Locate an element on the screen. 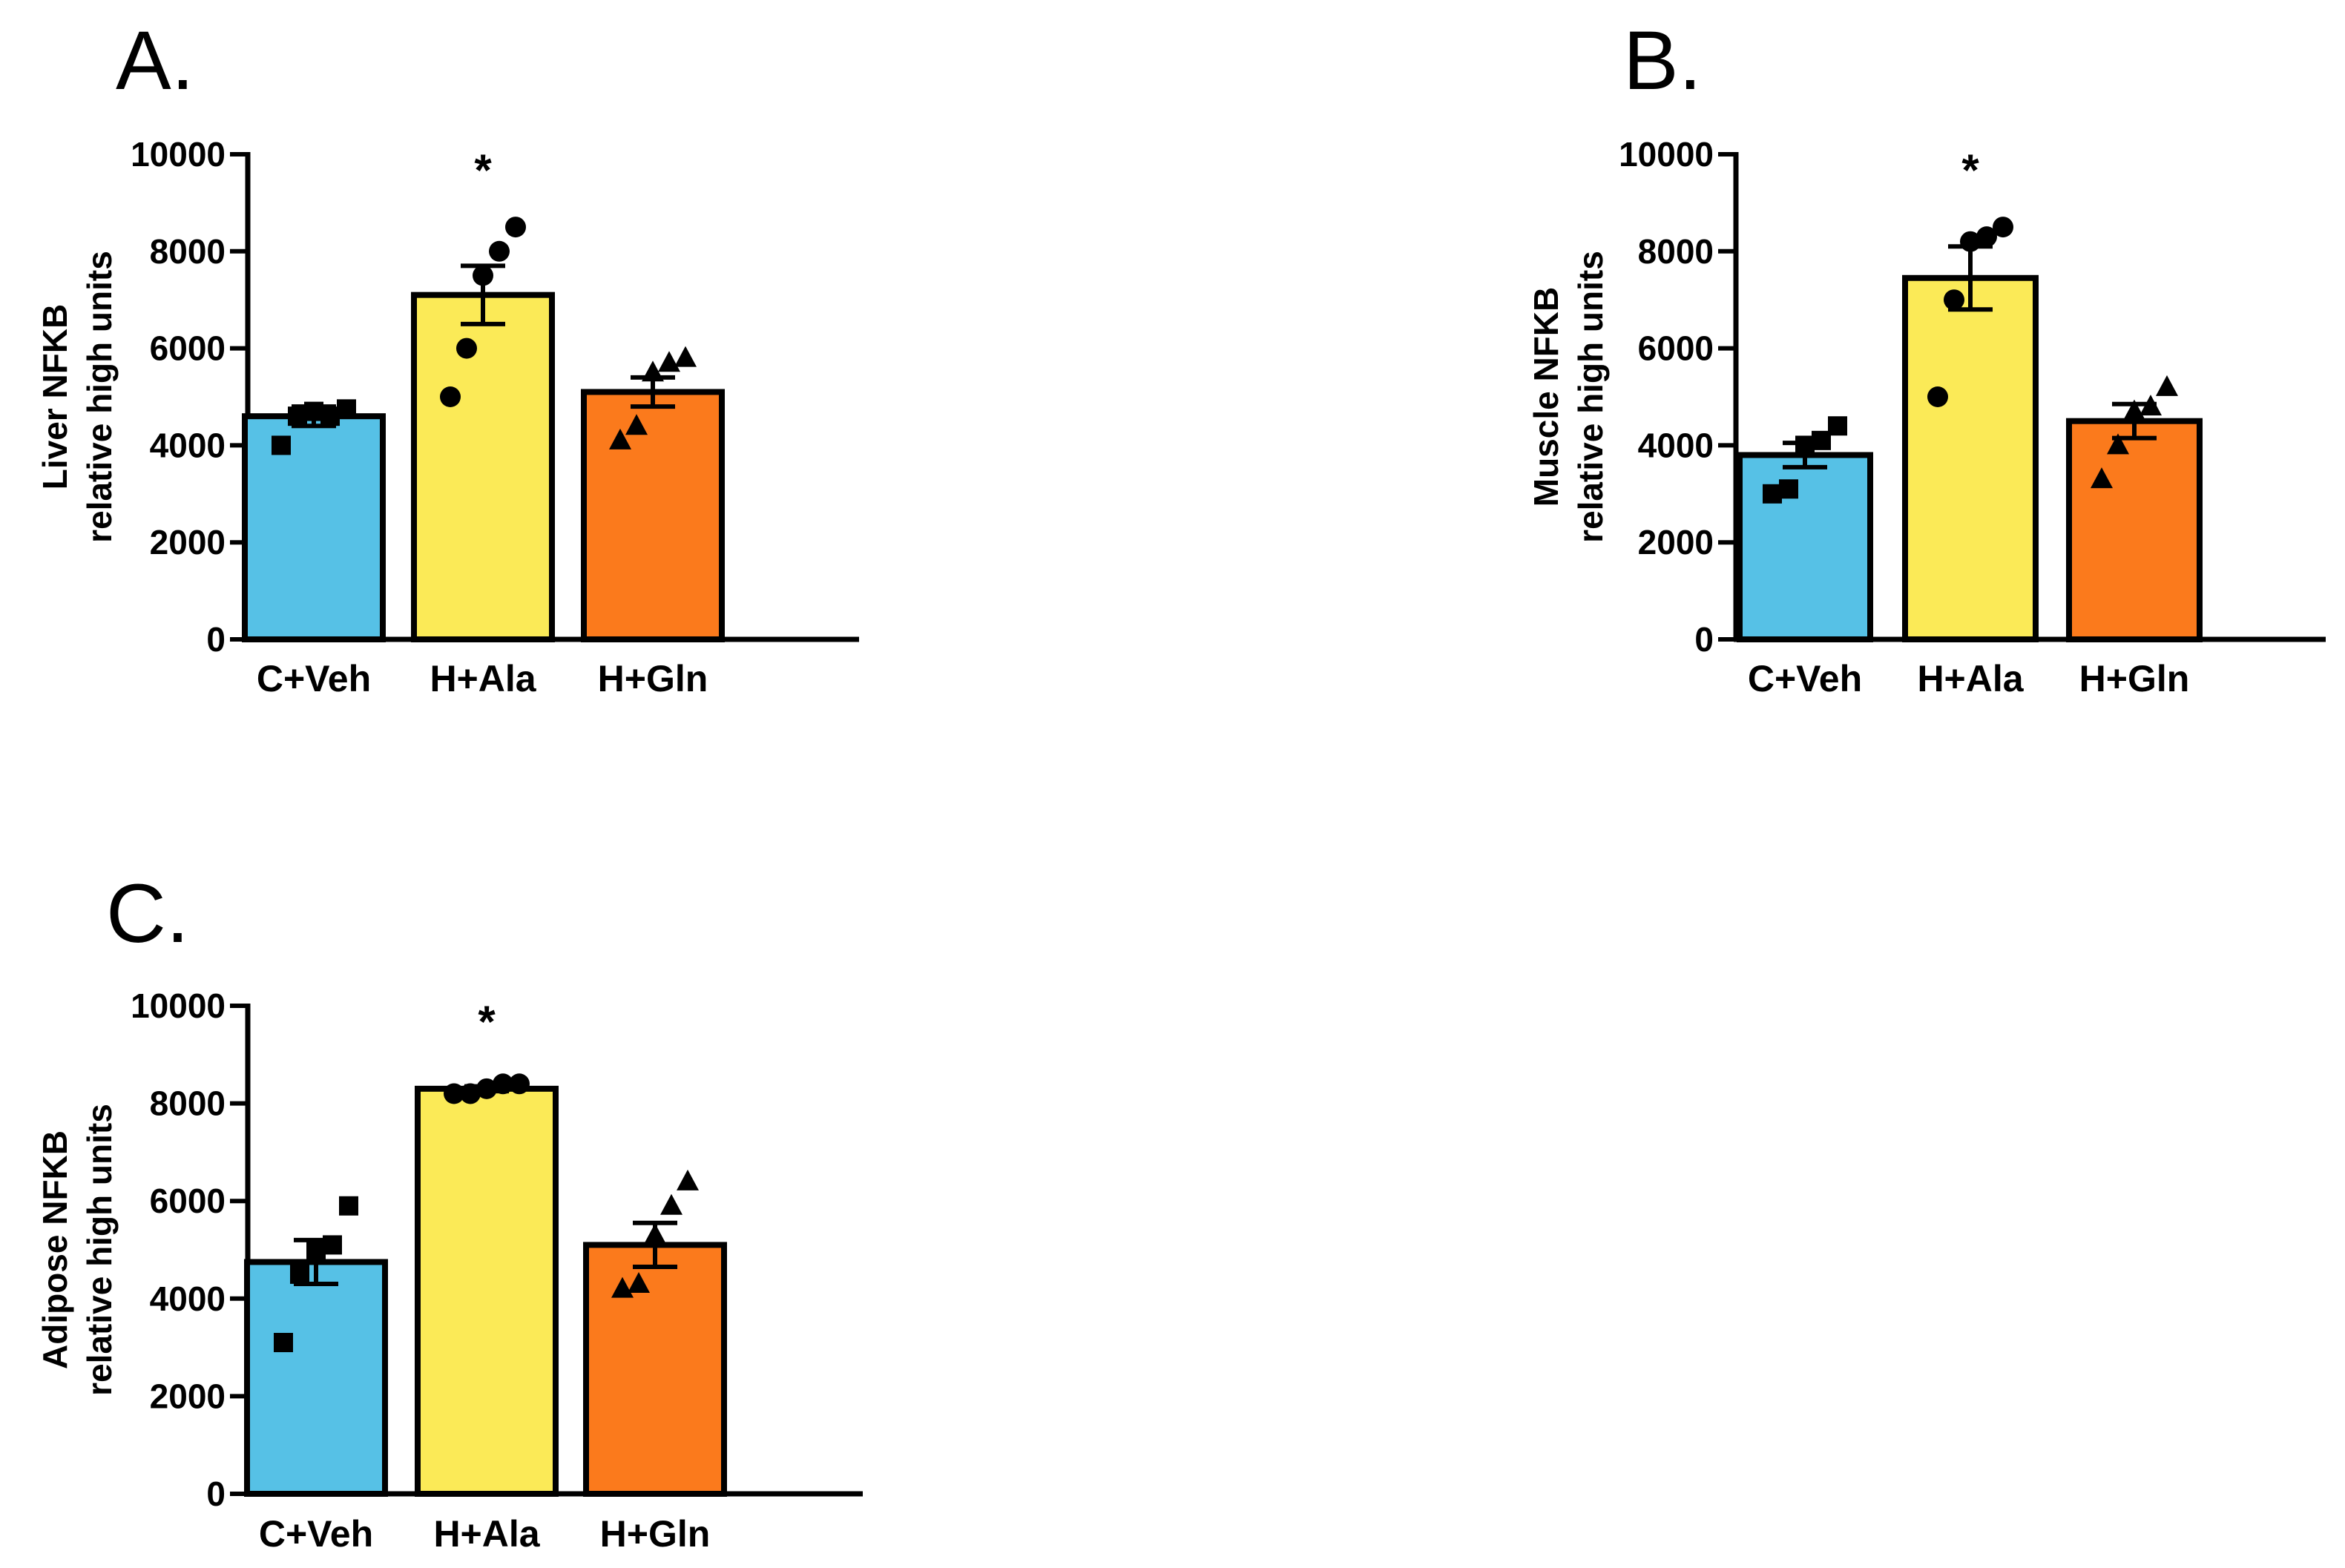 This screenshot has height=1568, width=2345. panel-label: A. is located at coordinates (155, 61).